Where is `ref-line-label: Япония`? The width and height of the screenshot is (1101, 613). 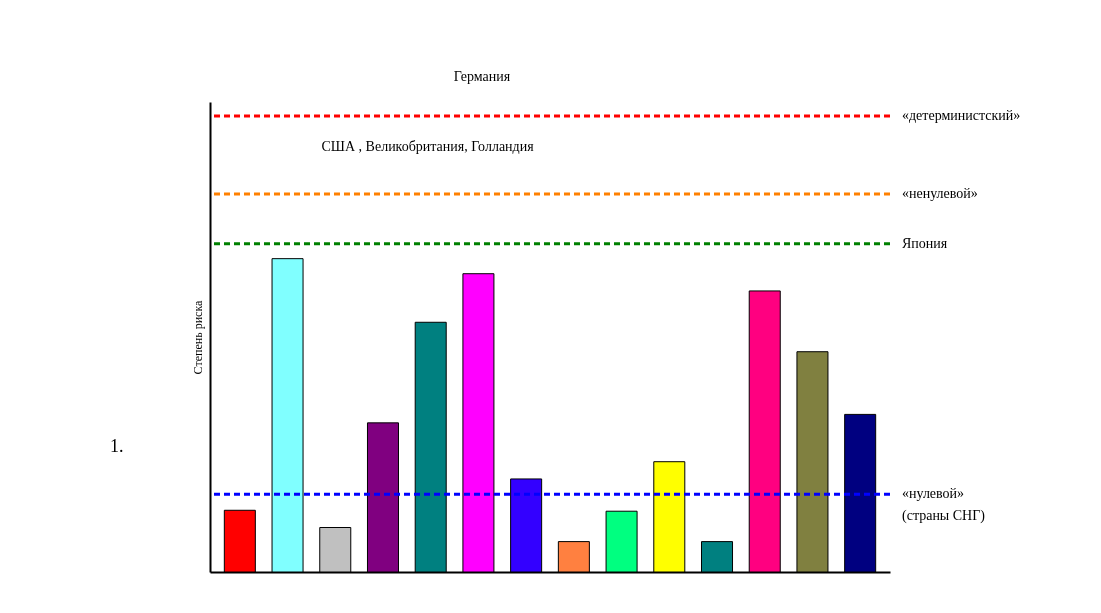 ref-line-label: Япония is located at coordinates (925, 243).